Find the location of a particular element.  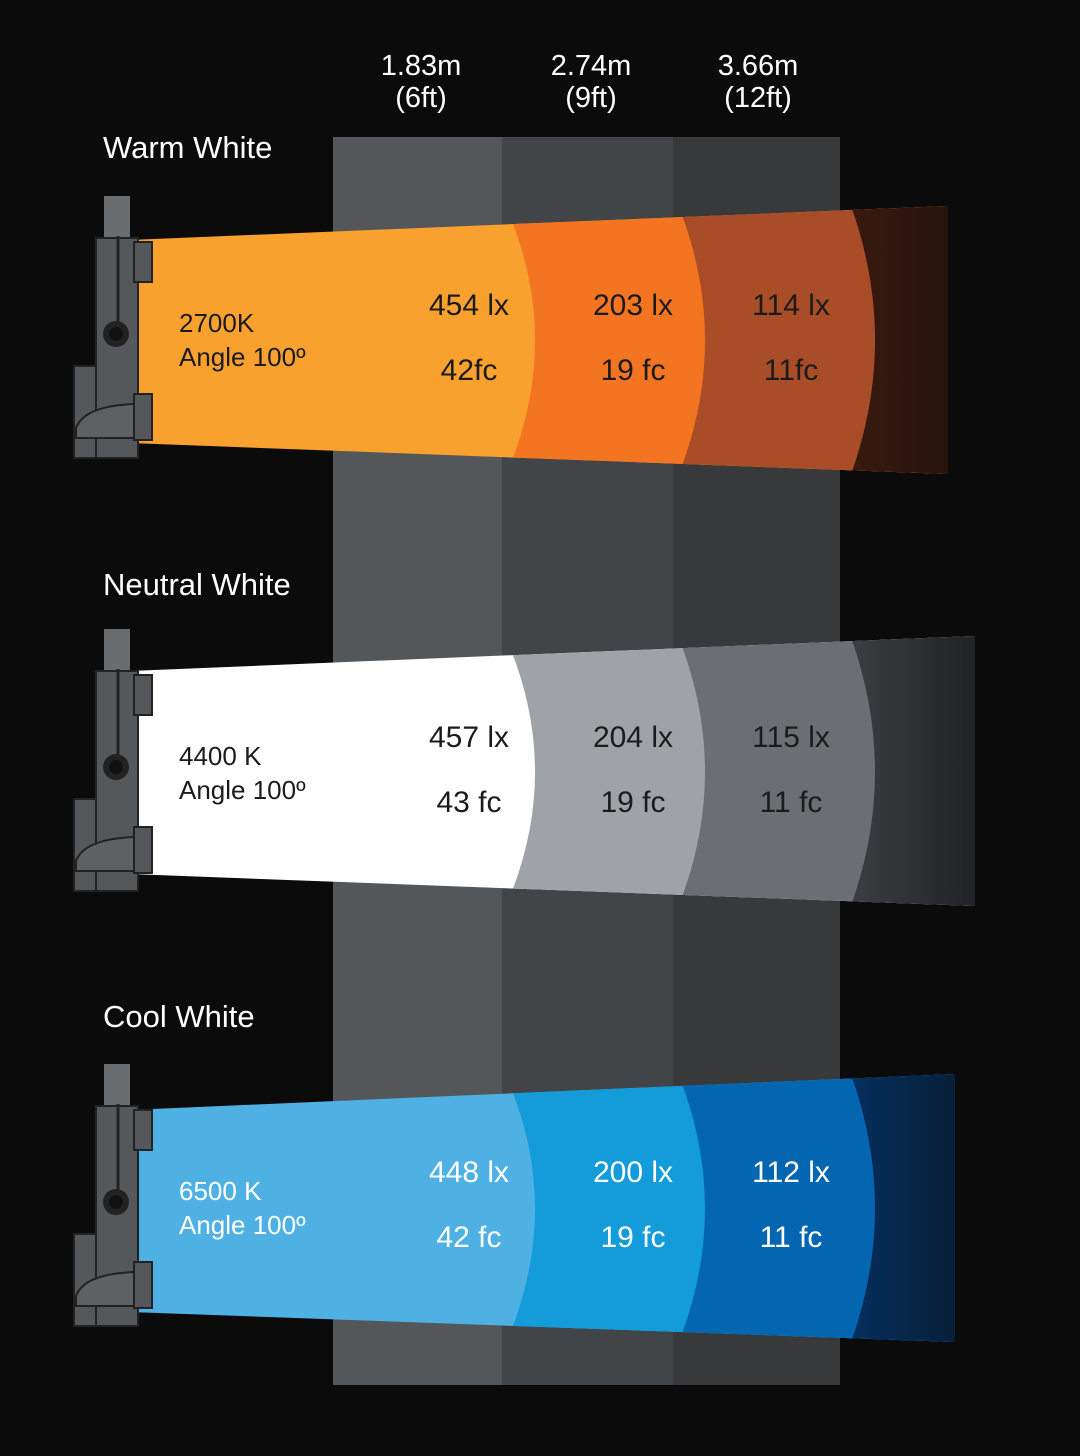

distance-label: 3.66m (12ft) is located at coordinates (758, 82).